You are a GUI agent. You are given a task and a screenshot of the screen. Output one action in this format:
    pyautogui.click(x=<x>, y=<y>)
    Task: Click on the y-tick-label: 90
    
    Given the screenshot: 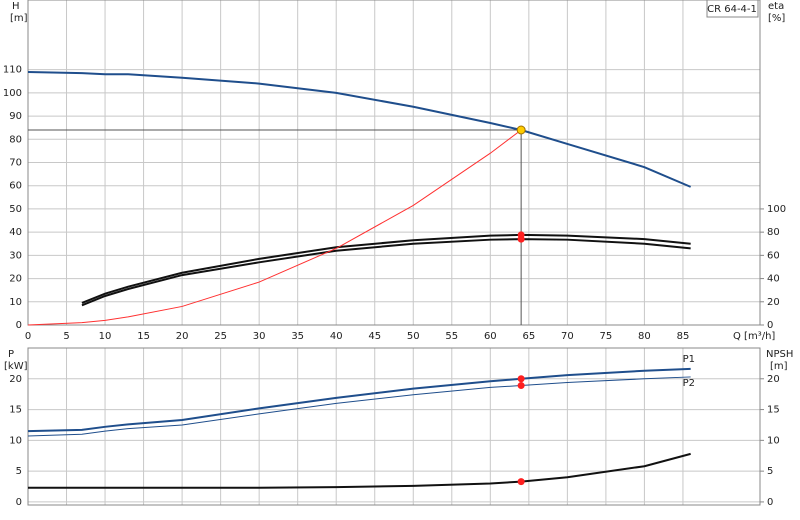 What is the action you would take?
    pyautogui.click(x=15, y=116)
    